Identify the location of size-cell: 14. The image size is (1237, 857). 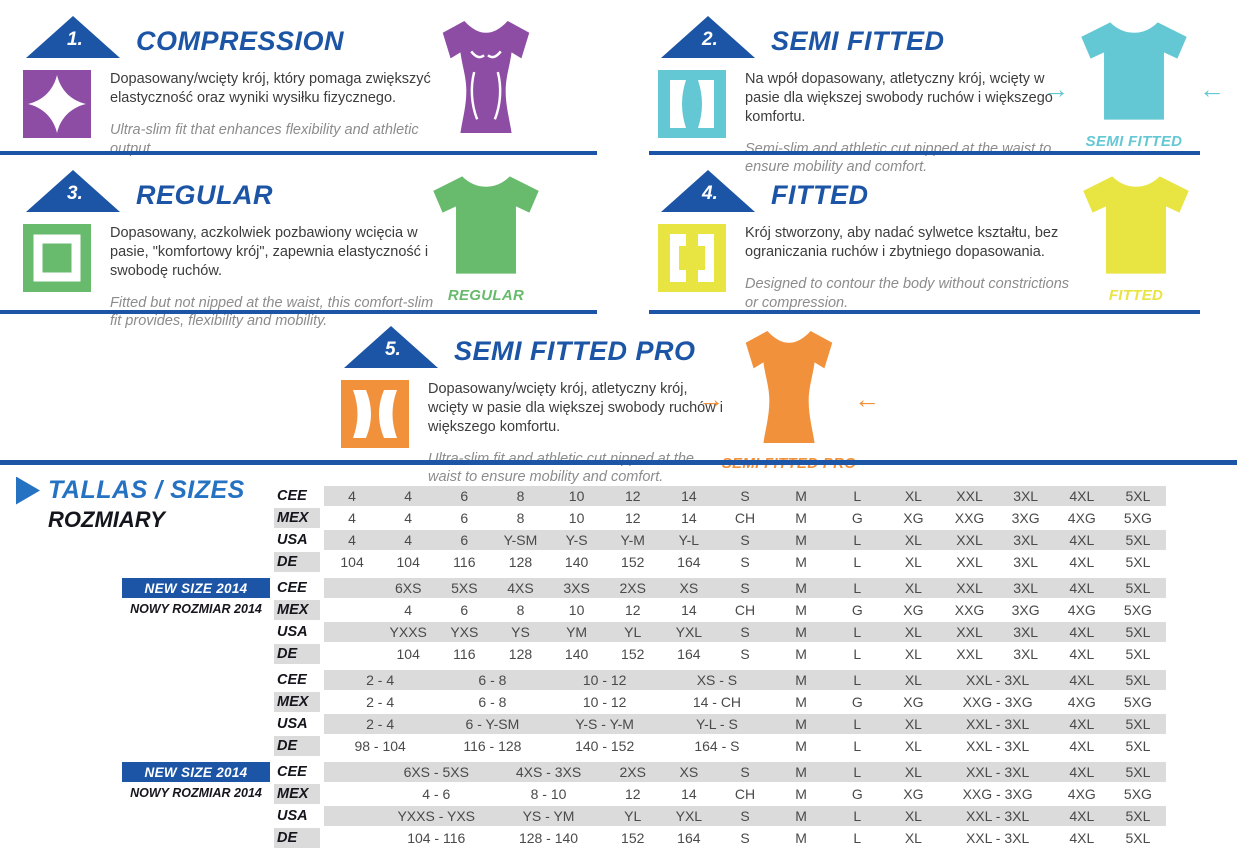
(689, 518).